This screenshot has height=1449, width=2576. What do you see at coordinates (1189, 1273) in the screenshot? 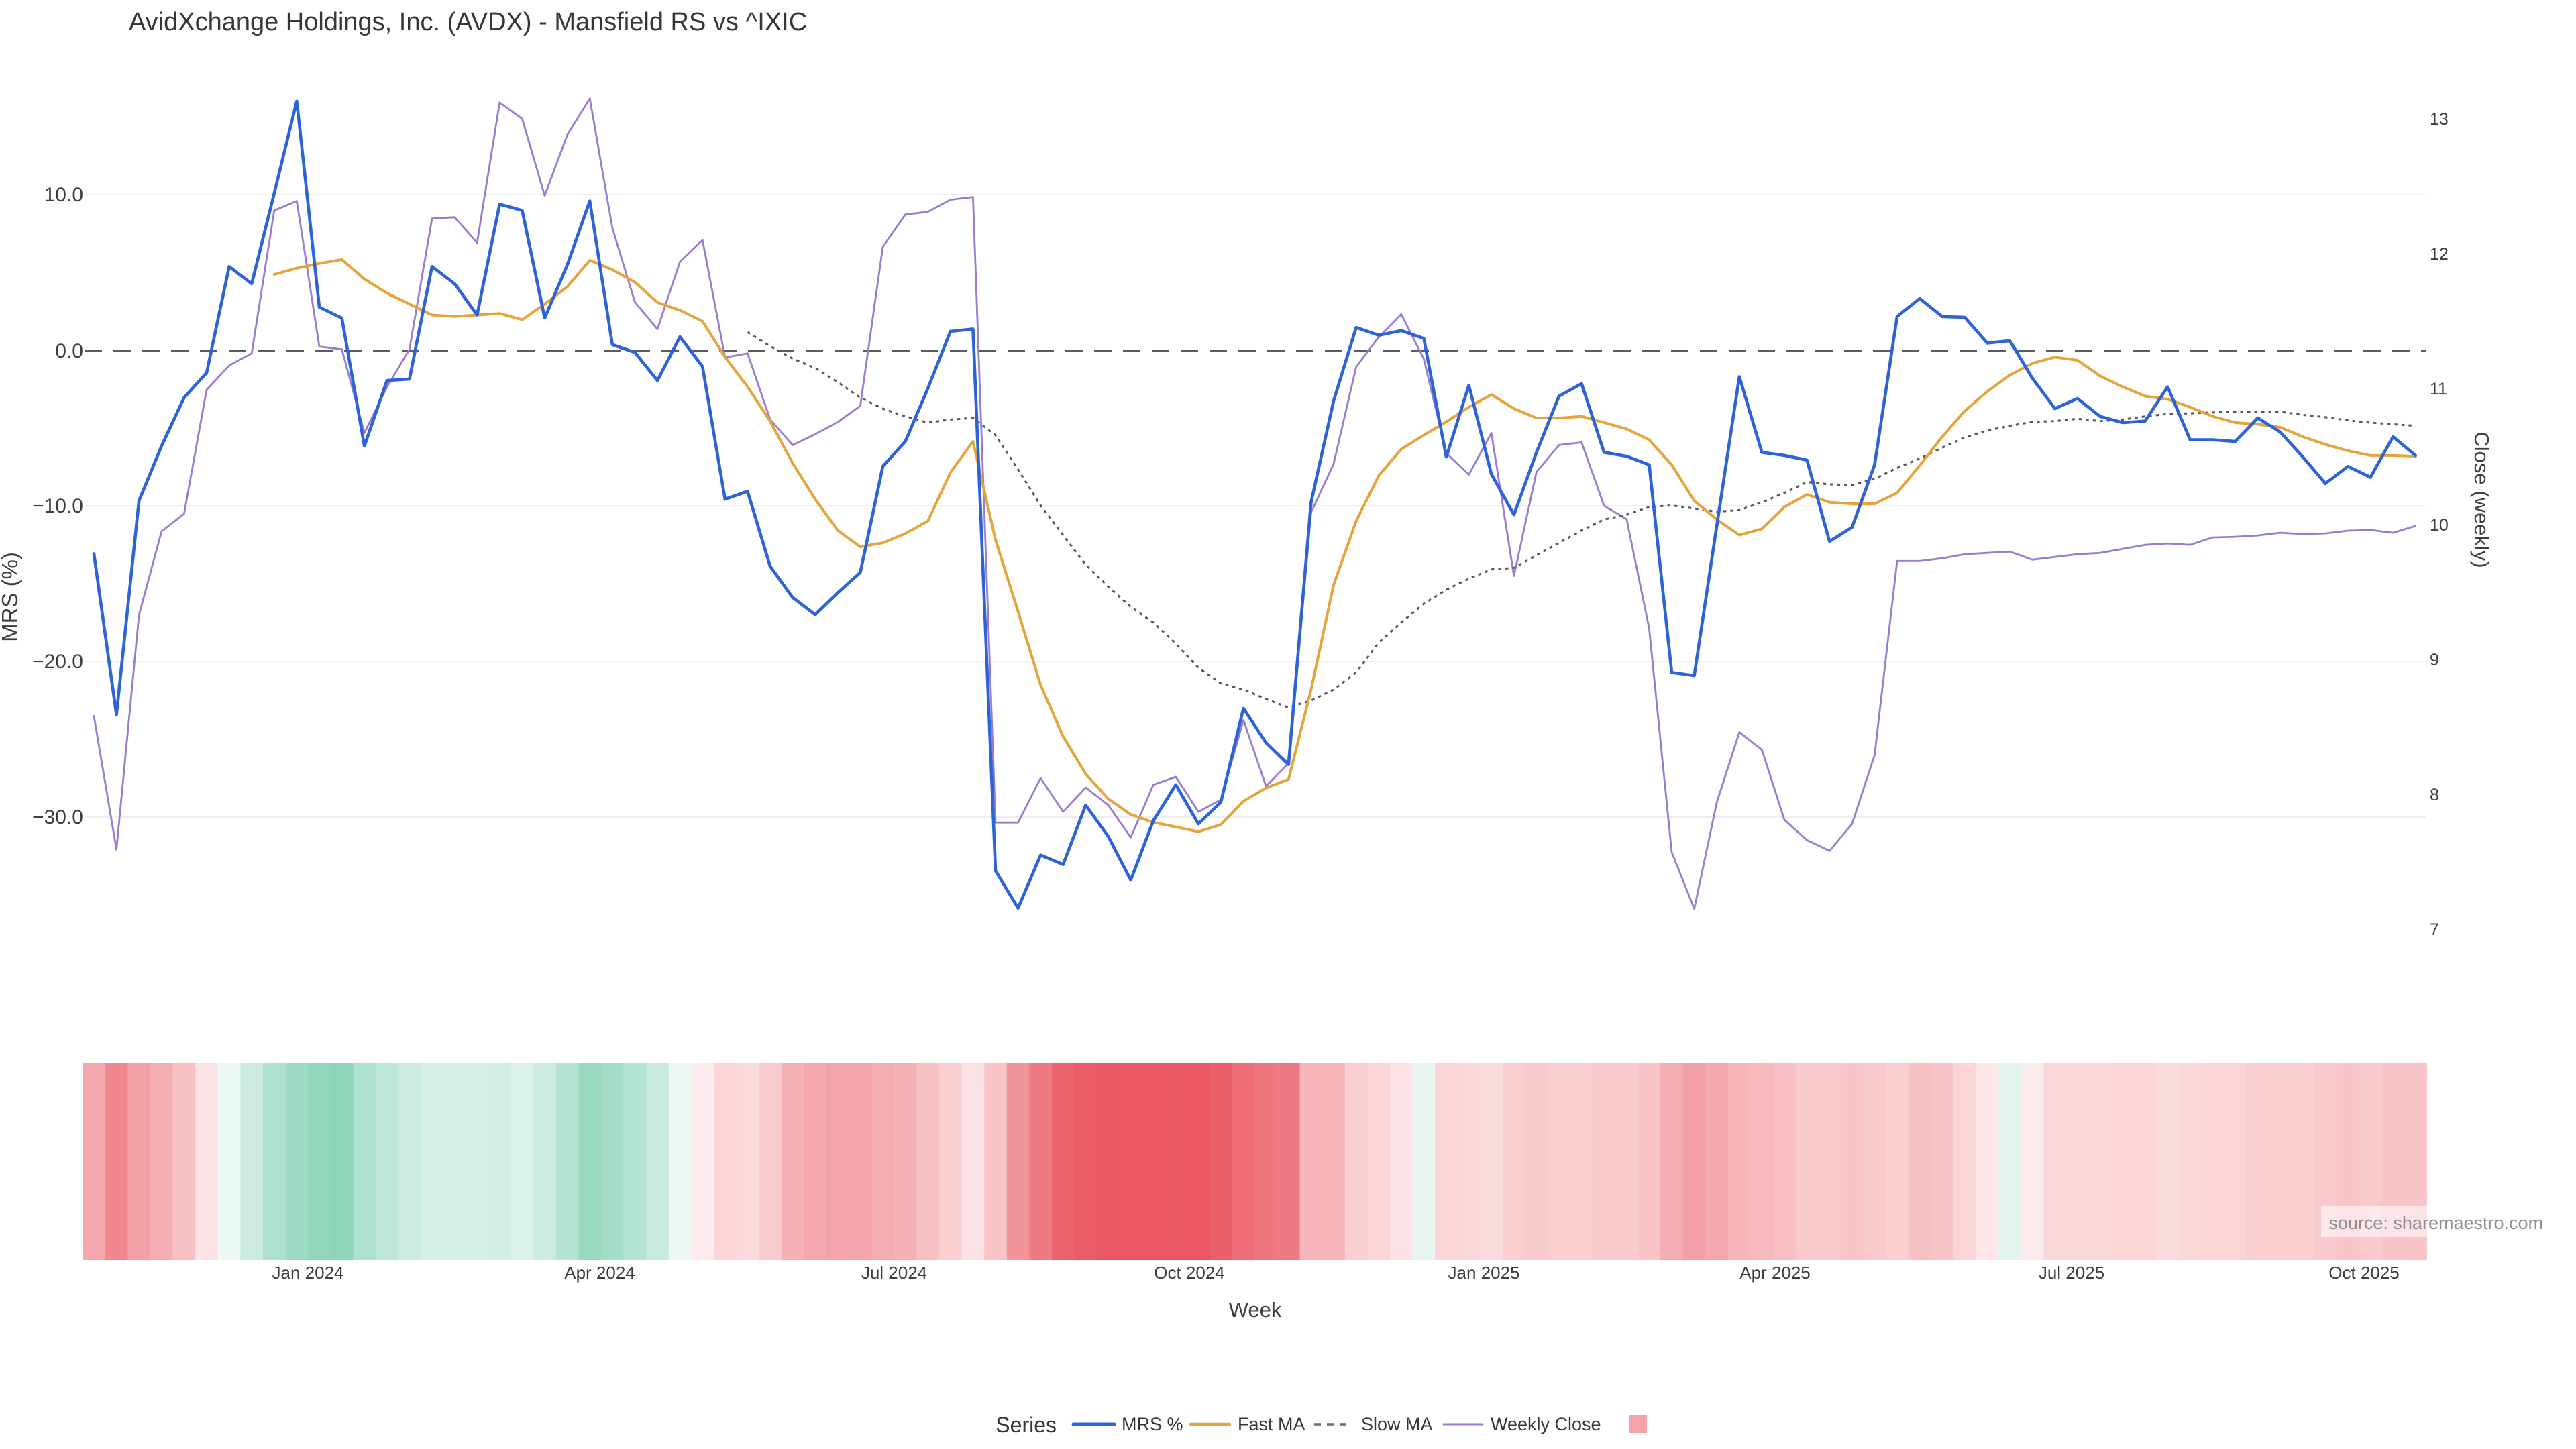
I see `svg-text: Oct 2024` at bounding box center [1189, 1273].